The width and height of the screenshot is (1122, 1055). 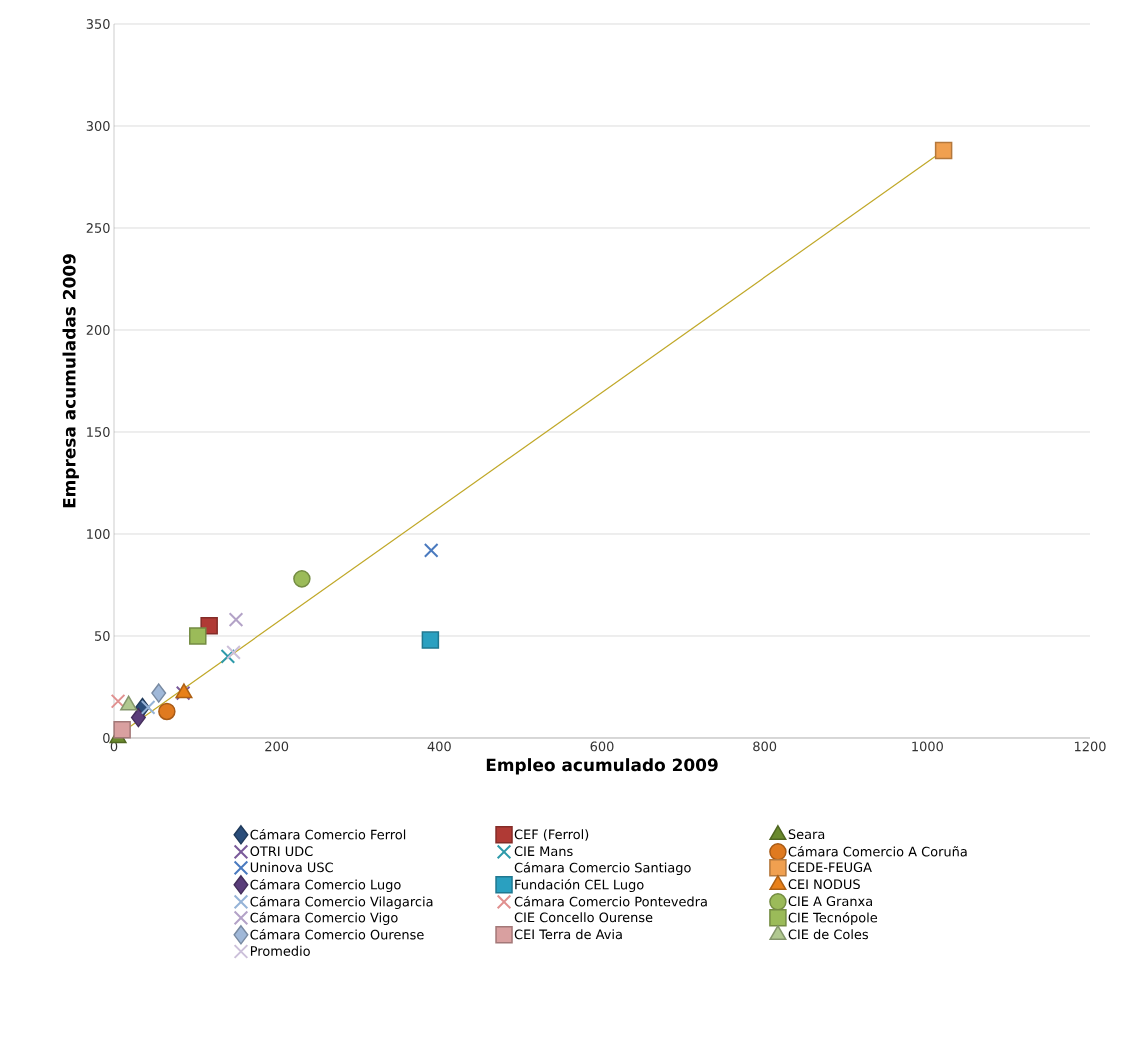 What do you see at coordinates (830, 901) in the screenshot?
I see `legend-label: CIE A Granxa` at bounding box center [830, 901].